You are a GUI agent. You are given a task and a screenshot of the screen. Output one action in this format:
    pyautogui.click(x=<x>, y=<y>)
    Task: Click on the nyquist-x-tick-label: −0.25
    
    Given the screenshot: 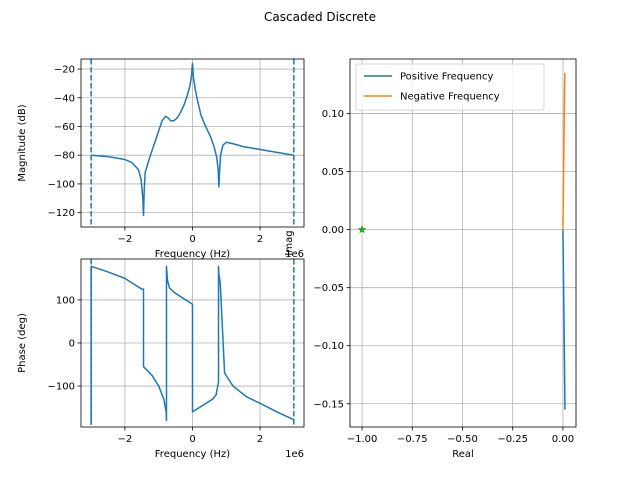 What is the action you would take?
    pyautogui.click(x=512, y=439)
    